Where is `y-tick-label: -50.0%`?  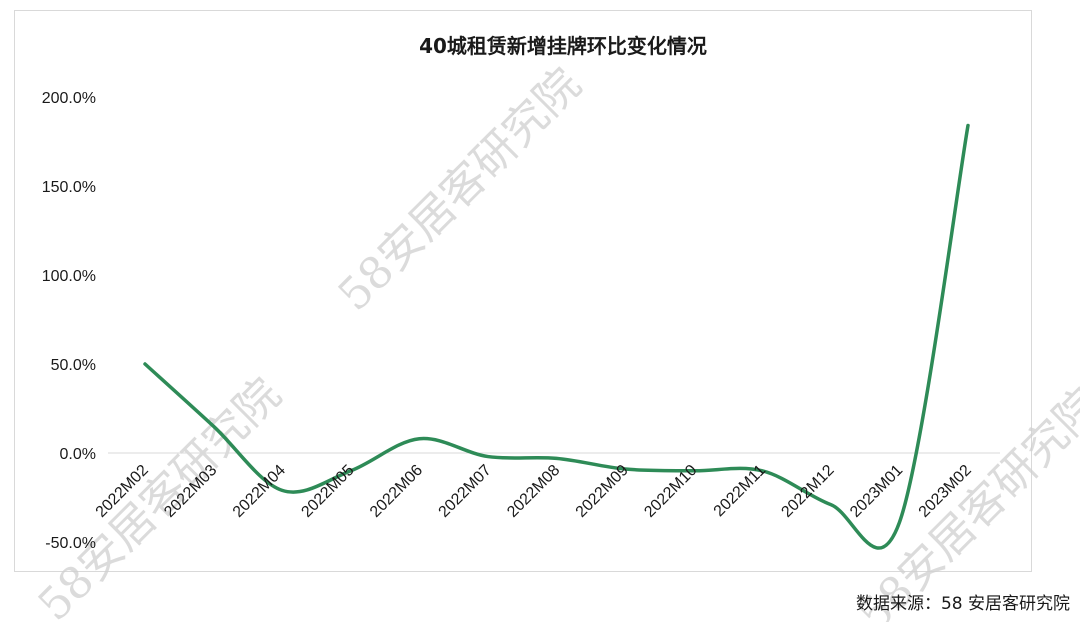
y-tick-label: -50.0% is located at coordinates (70, 543).